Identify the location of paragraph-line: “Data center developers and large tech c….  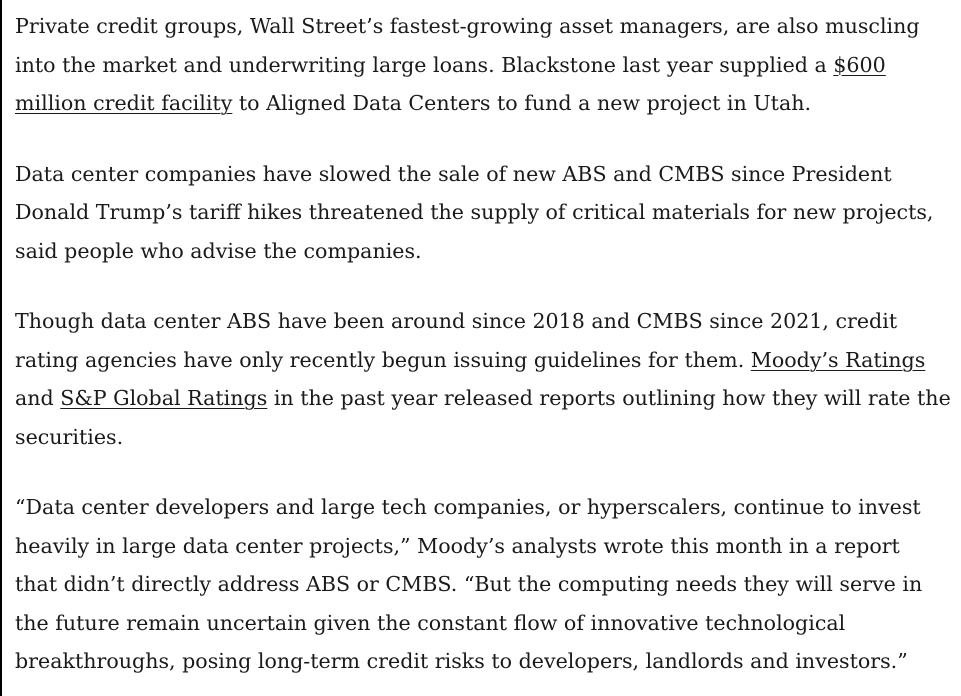
(468, 507).